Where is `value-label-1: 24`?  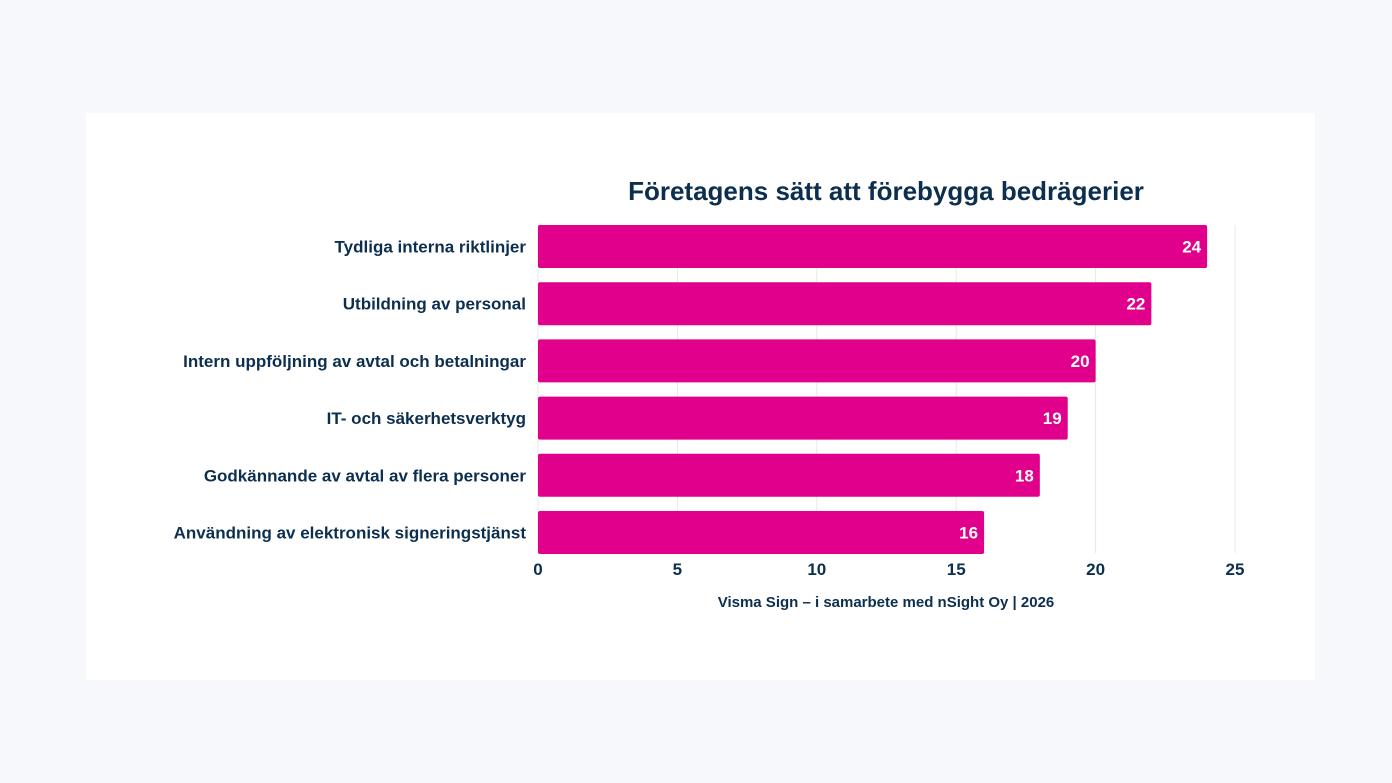 value-label-1: 24 is located at coordinates (1191, 247).